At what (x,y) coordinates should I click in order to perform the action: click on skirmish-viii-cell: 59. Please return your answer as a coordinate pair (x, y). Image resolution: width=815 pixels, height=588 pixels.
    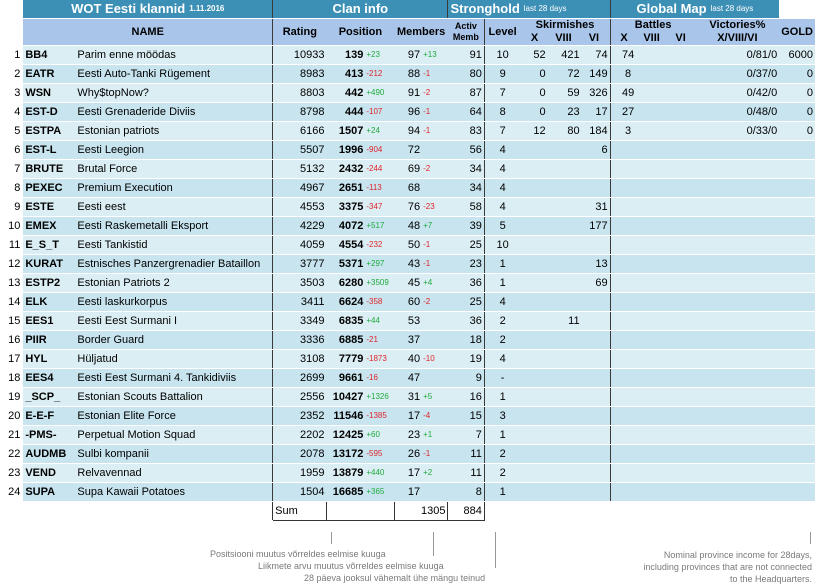
    Looking at the image, I should click on (564, 93).